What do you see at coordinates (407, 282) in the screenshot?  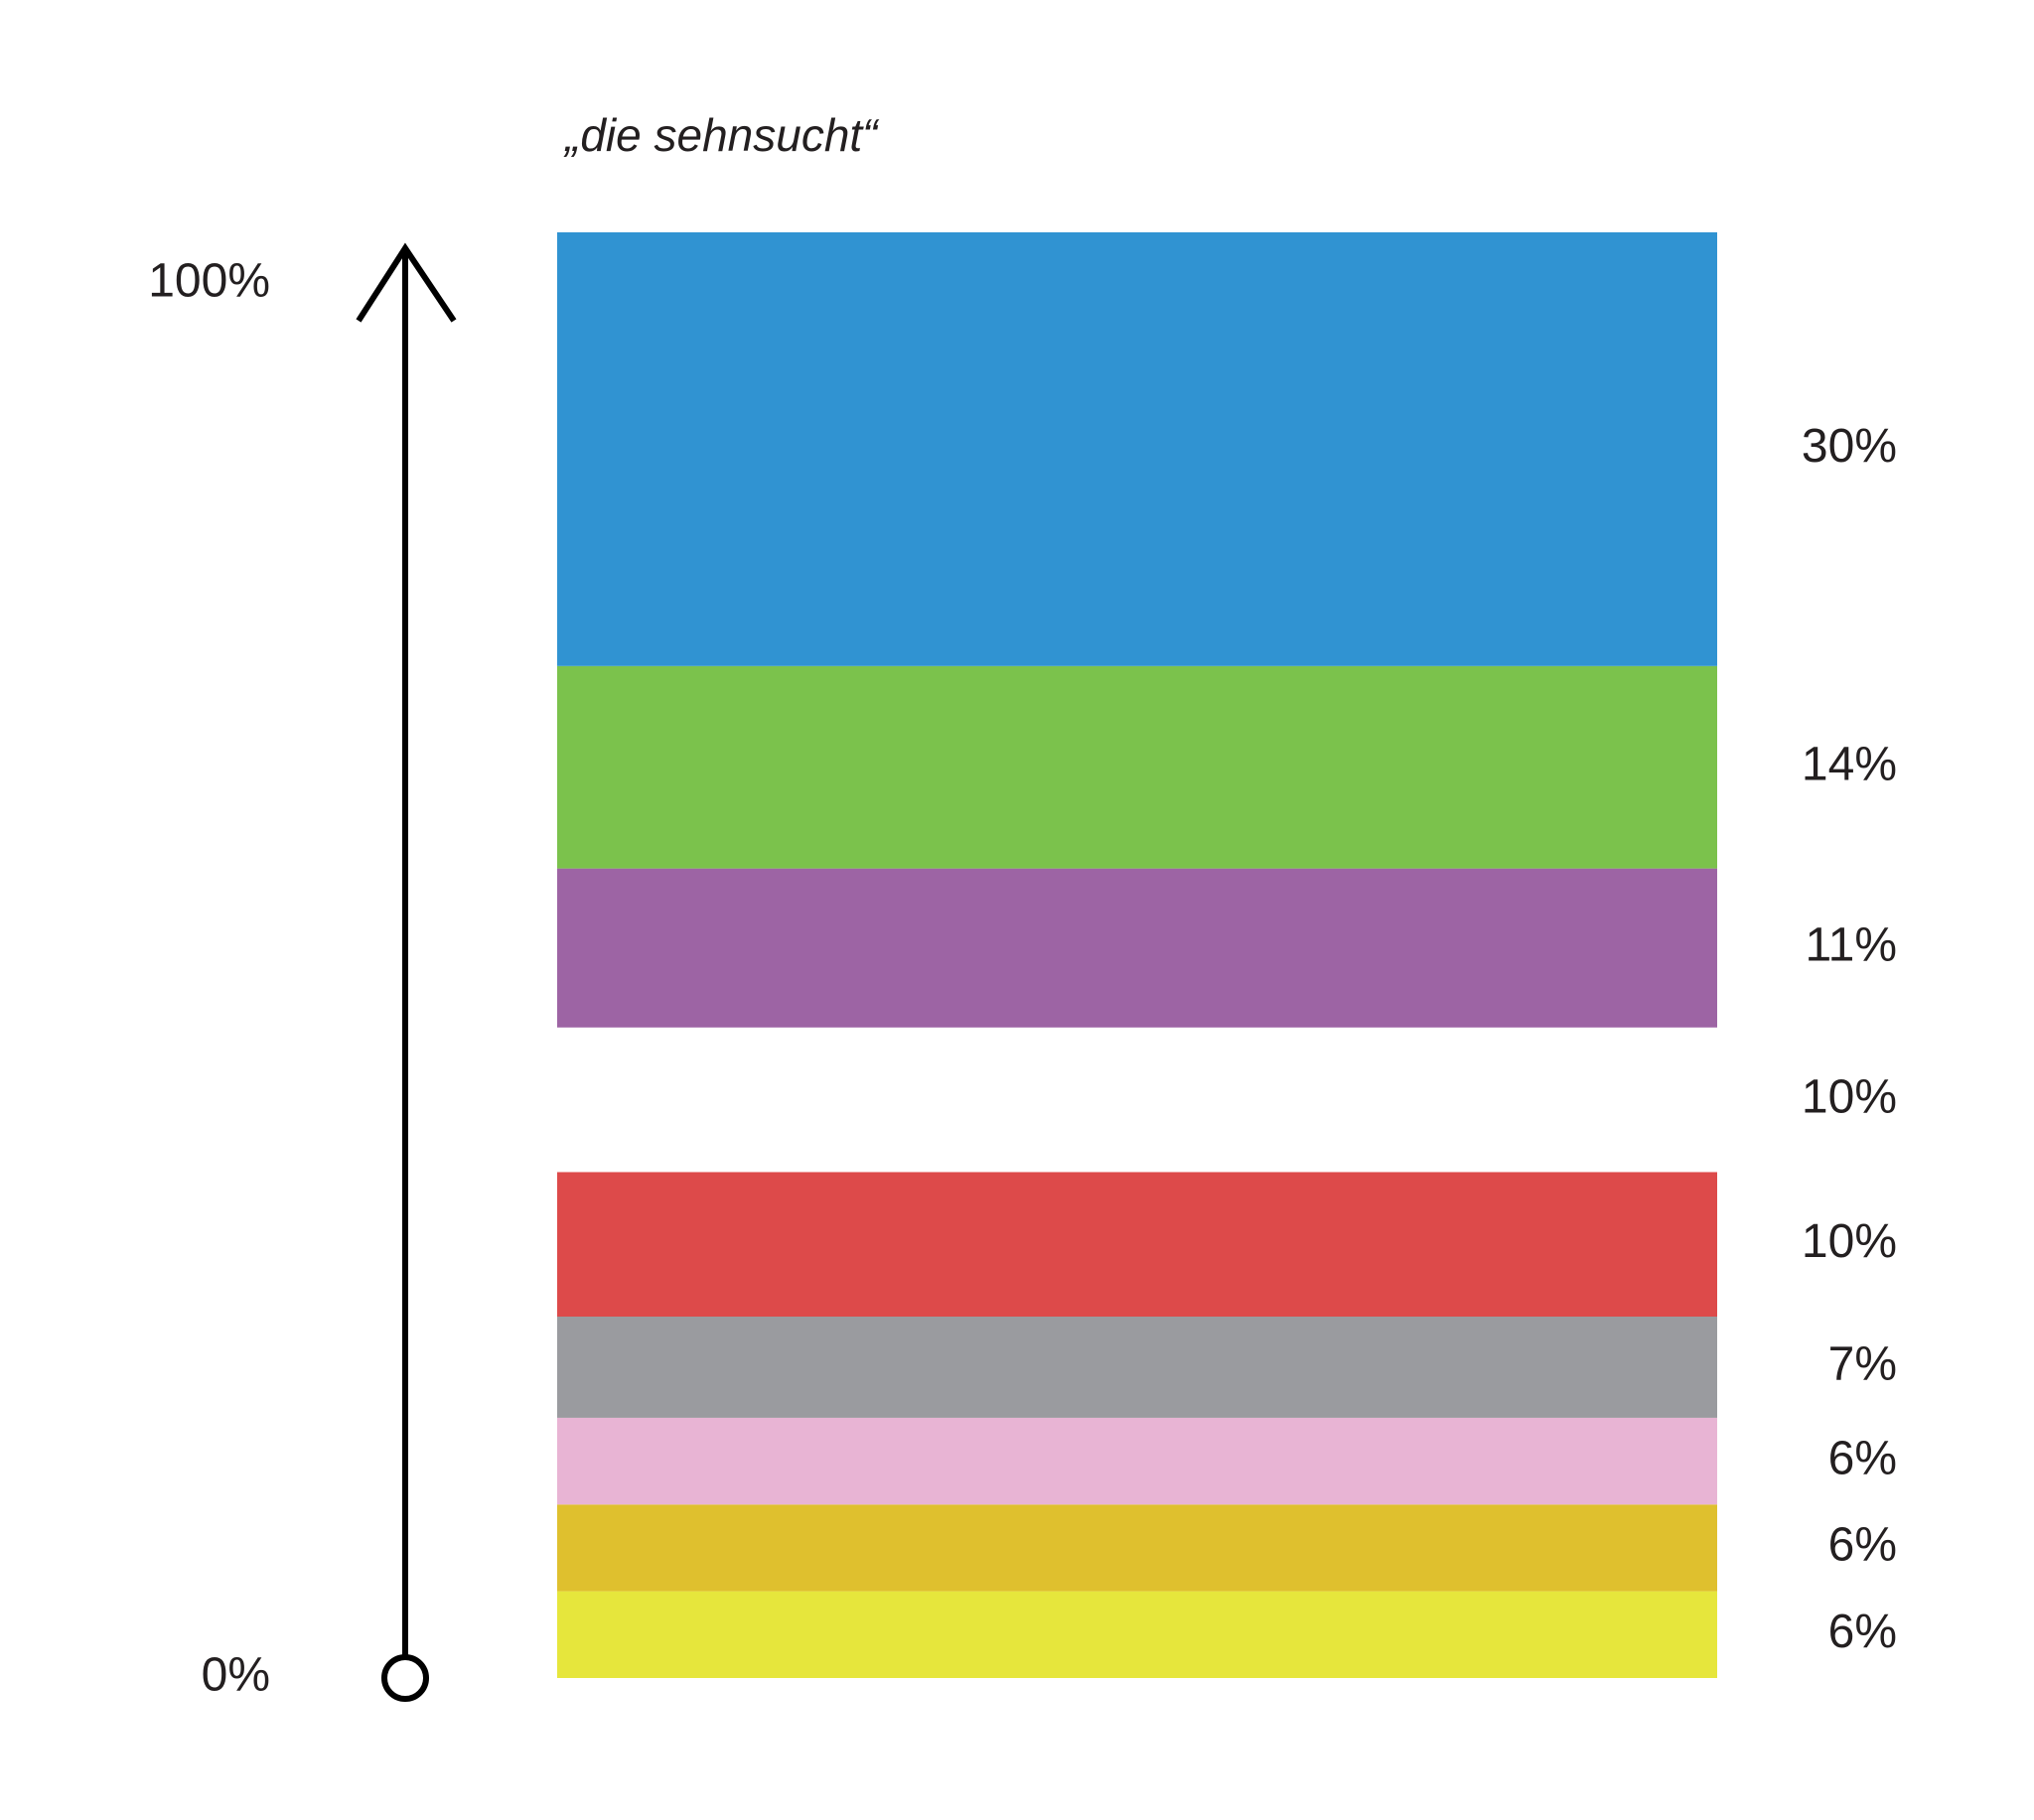 I see `axis-arrowhead` at bounding box center [407, 282].